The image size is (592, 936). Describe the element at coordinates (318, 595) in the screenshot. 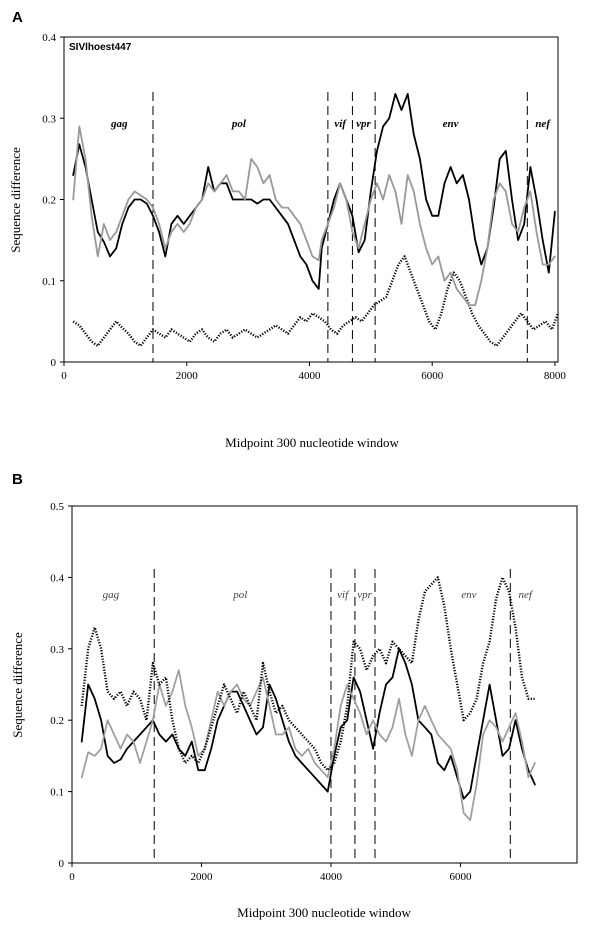

I see `panel-b-gene-labels: gag pol vif vpr env nef` at that location.